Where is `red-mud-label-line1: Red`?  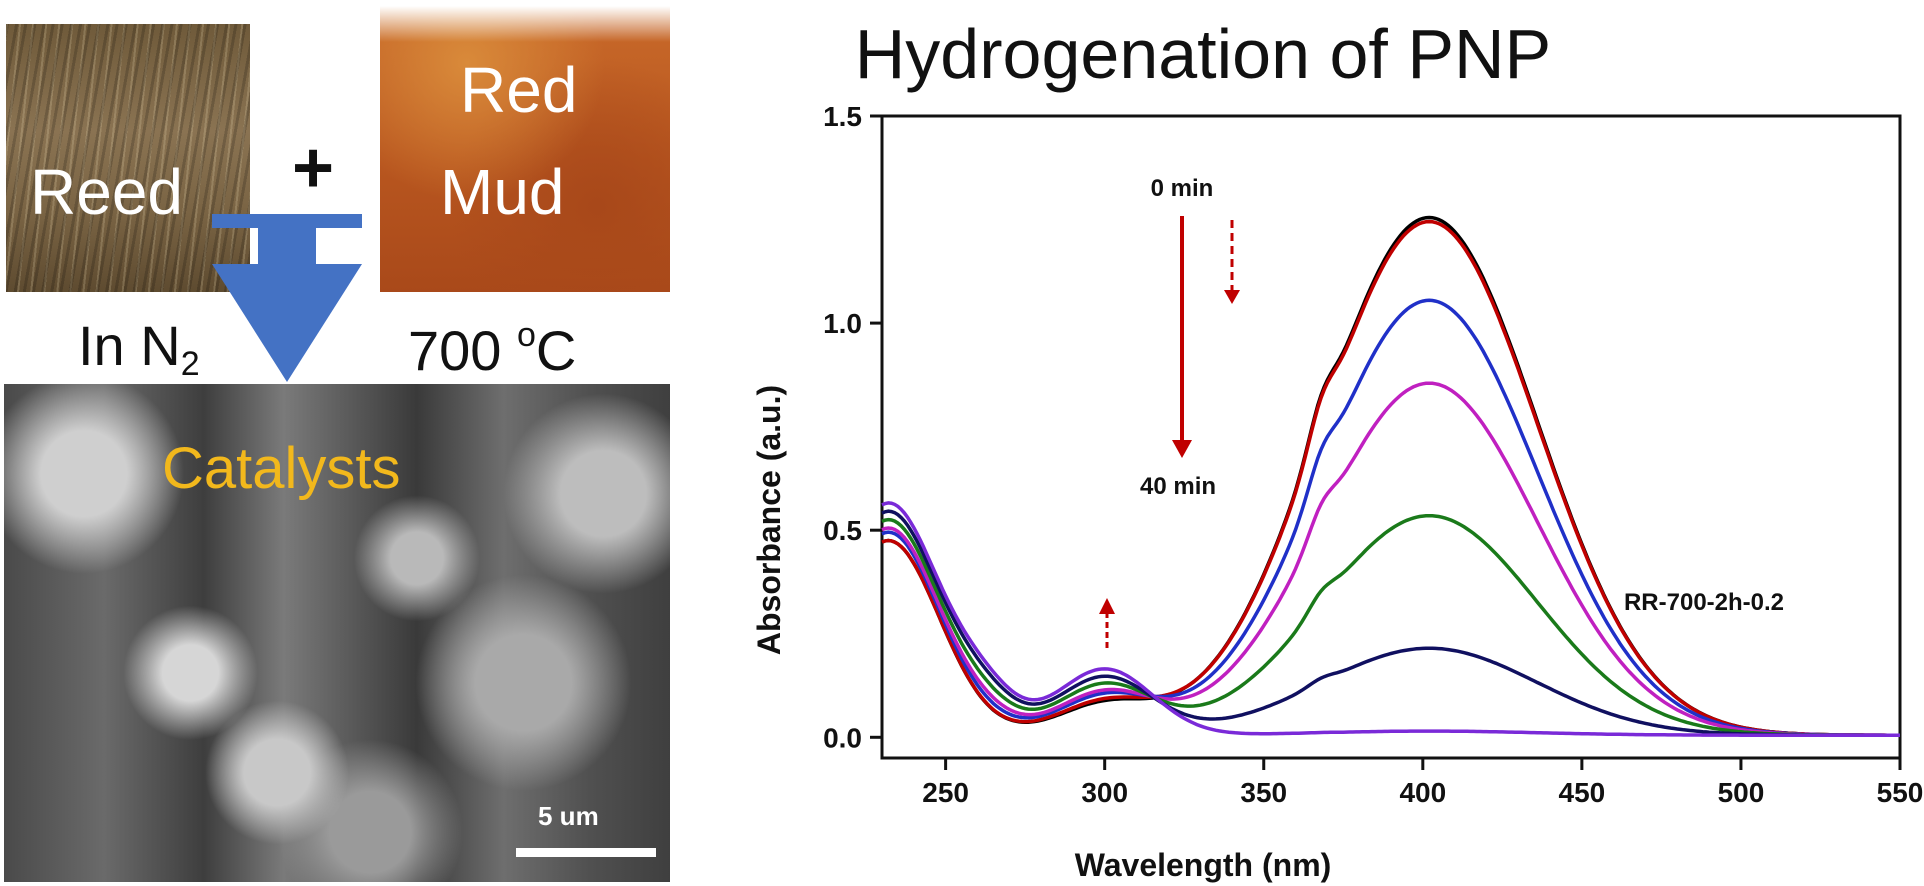
red-mud-label-line1: Red is located at coordinates (519, 90).